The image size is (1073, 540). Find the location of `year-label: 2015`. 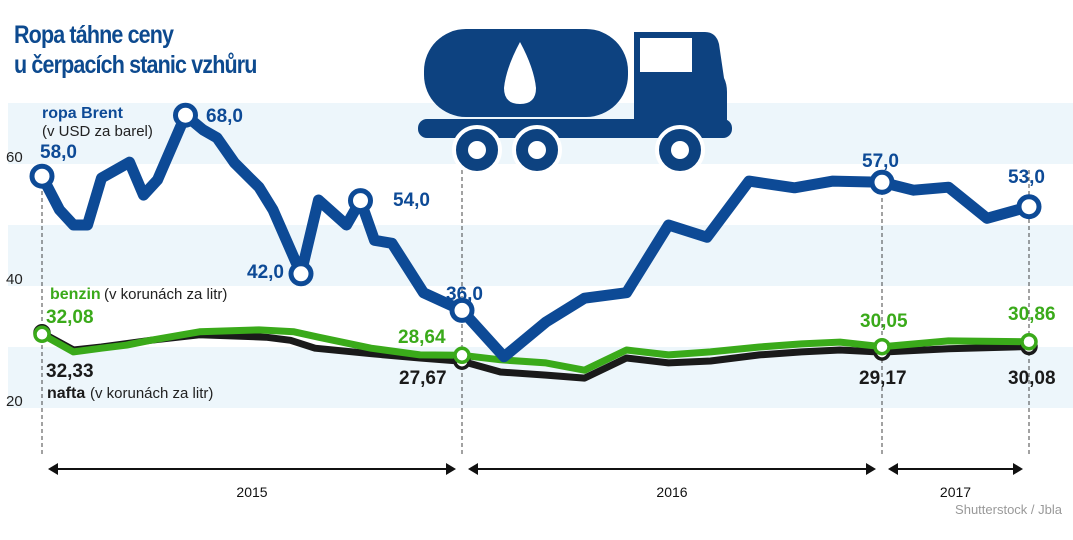

year-label: 2015 is located at coordinates (251, 492).